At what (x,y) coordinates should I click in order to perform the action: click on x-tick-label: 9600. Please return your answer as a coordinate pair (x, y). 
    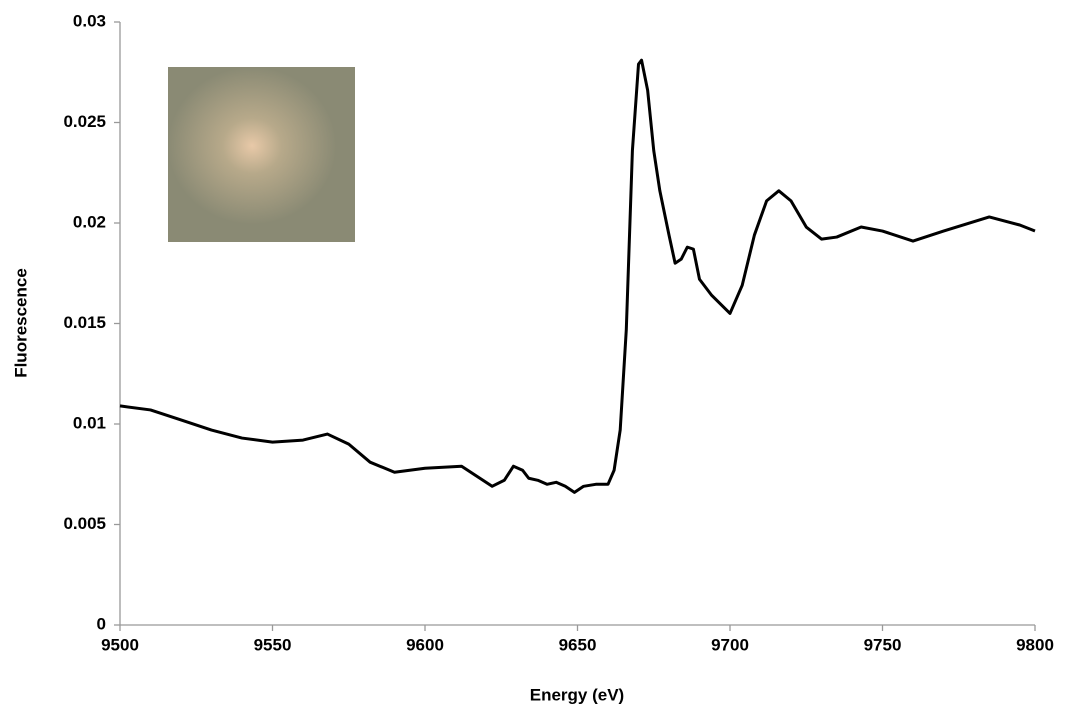
    Looking at the image, I should click on (425, 644).